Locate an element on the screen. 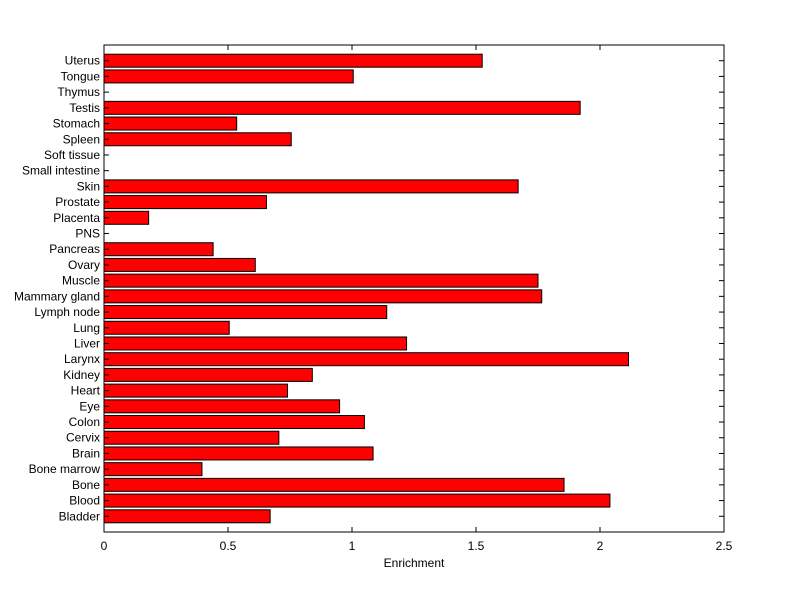  y-tick-label: Muscle is located at coordinates (81, 281).